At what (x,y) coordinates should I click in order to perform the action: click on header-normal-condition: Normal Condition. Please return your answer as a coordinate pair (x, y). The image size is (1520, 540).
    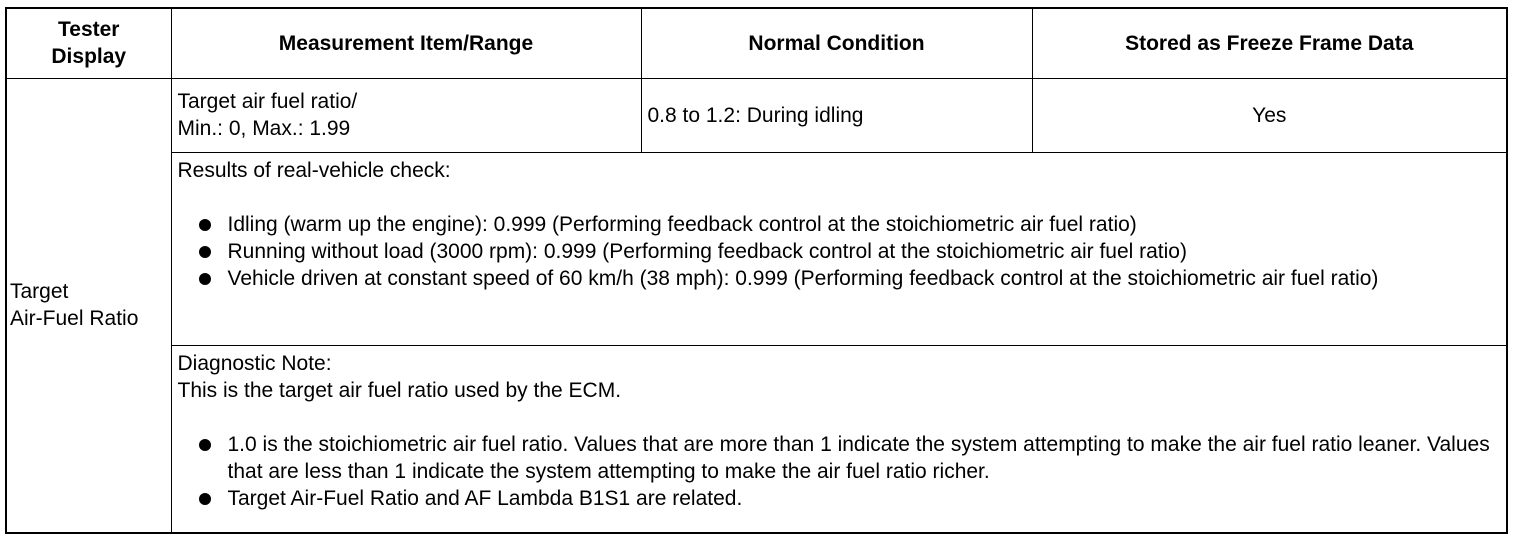
    Looking at the image, I should click on (836, 43).